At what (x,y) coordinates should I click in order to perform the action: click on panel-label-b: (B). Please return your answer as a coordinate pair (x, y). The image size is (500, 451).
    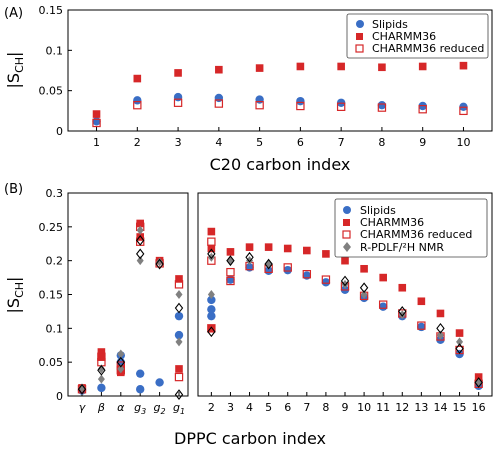
    Looking at the image, I should click on (13, 189).